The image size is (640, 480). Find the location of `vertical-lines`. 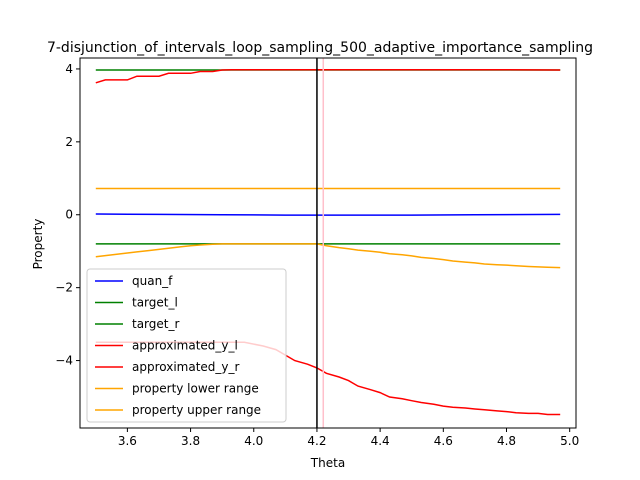

vertical-lines is located at coordinates (320, 243).